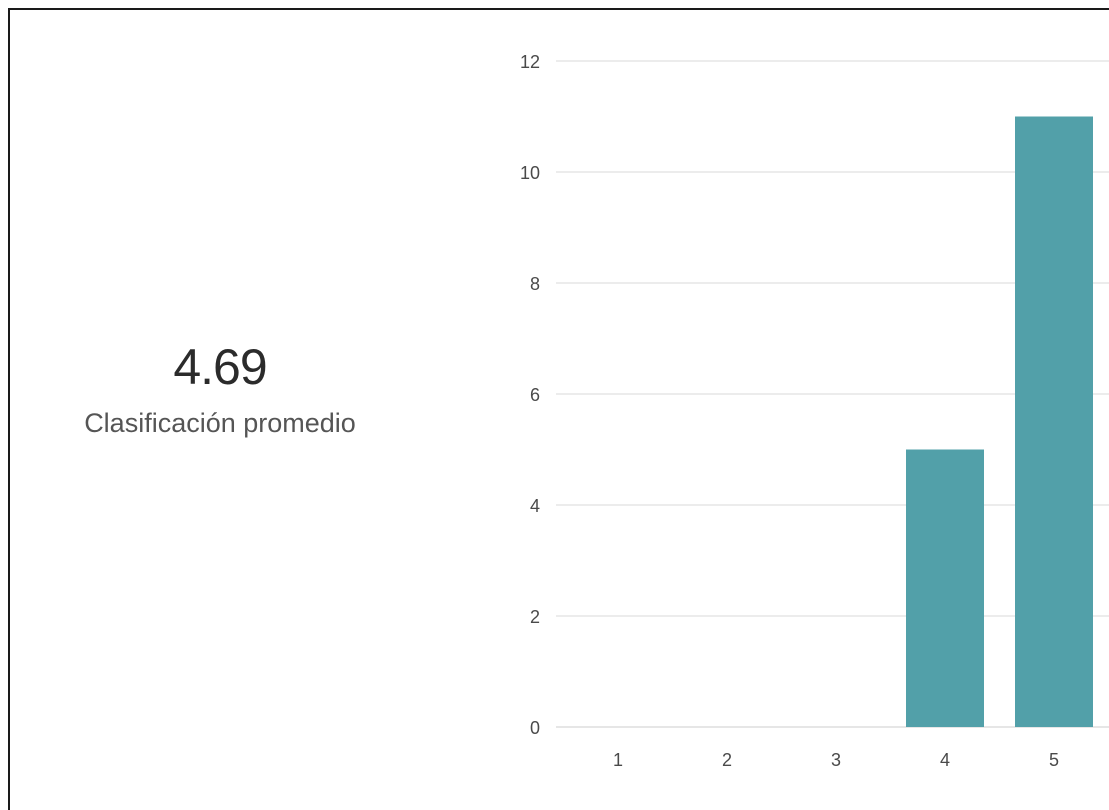  What do you see at coordinates (530, 173) in the screenshot?
I see `y-tick-label: 10` at bounding box center [530, 173].